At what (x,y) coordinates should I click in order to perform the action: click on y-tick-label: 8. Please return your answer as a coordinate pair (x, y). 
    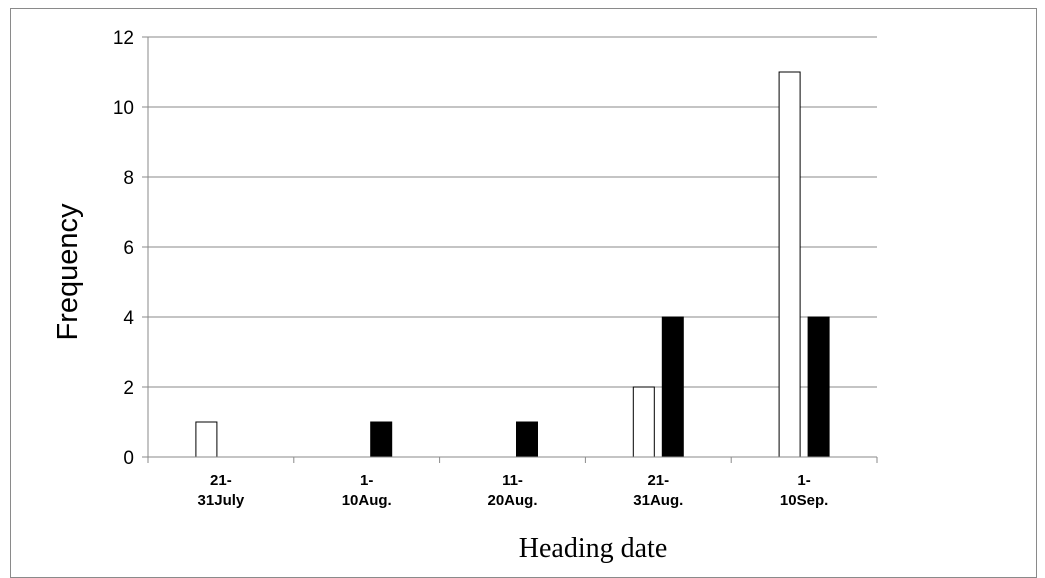
    Looking at the image, I should click on (128, 178).